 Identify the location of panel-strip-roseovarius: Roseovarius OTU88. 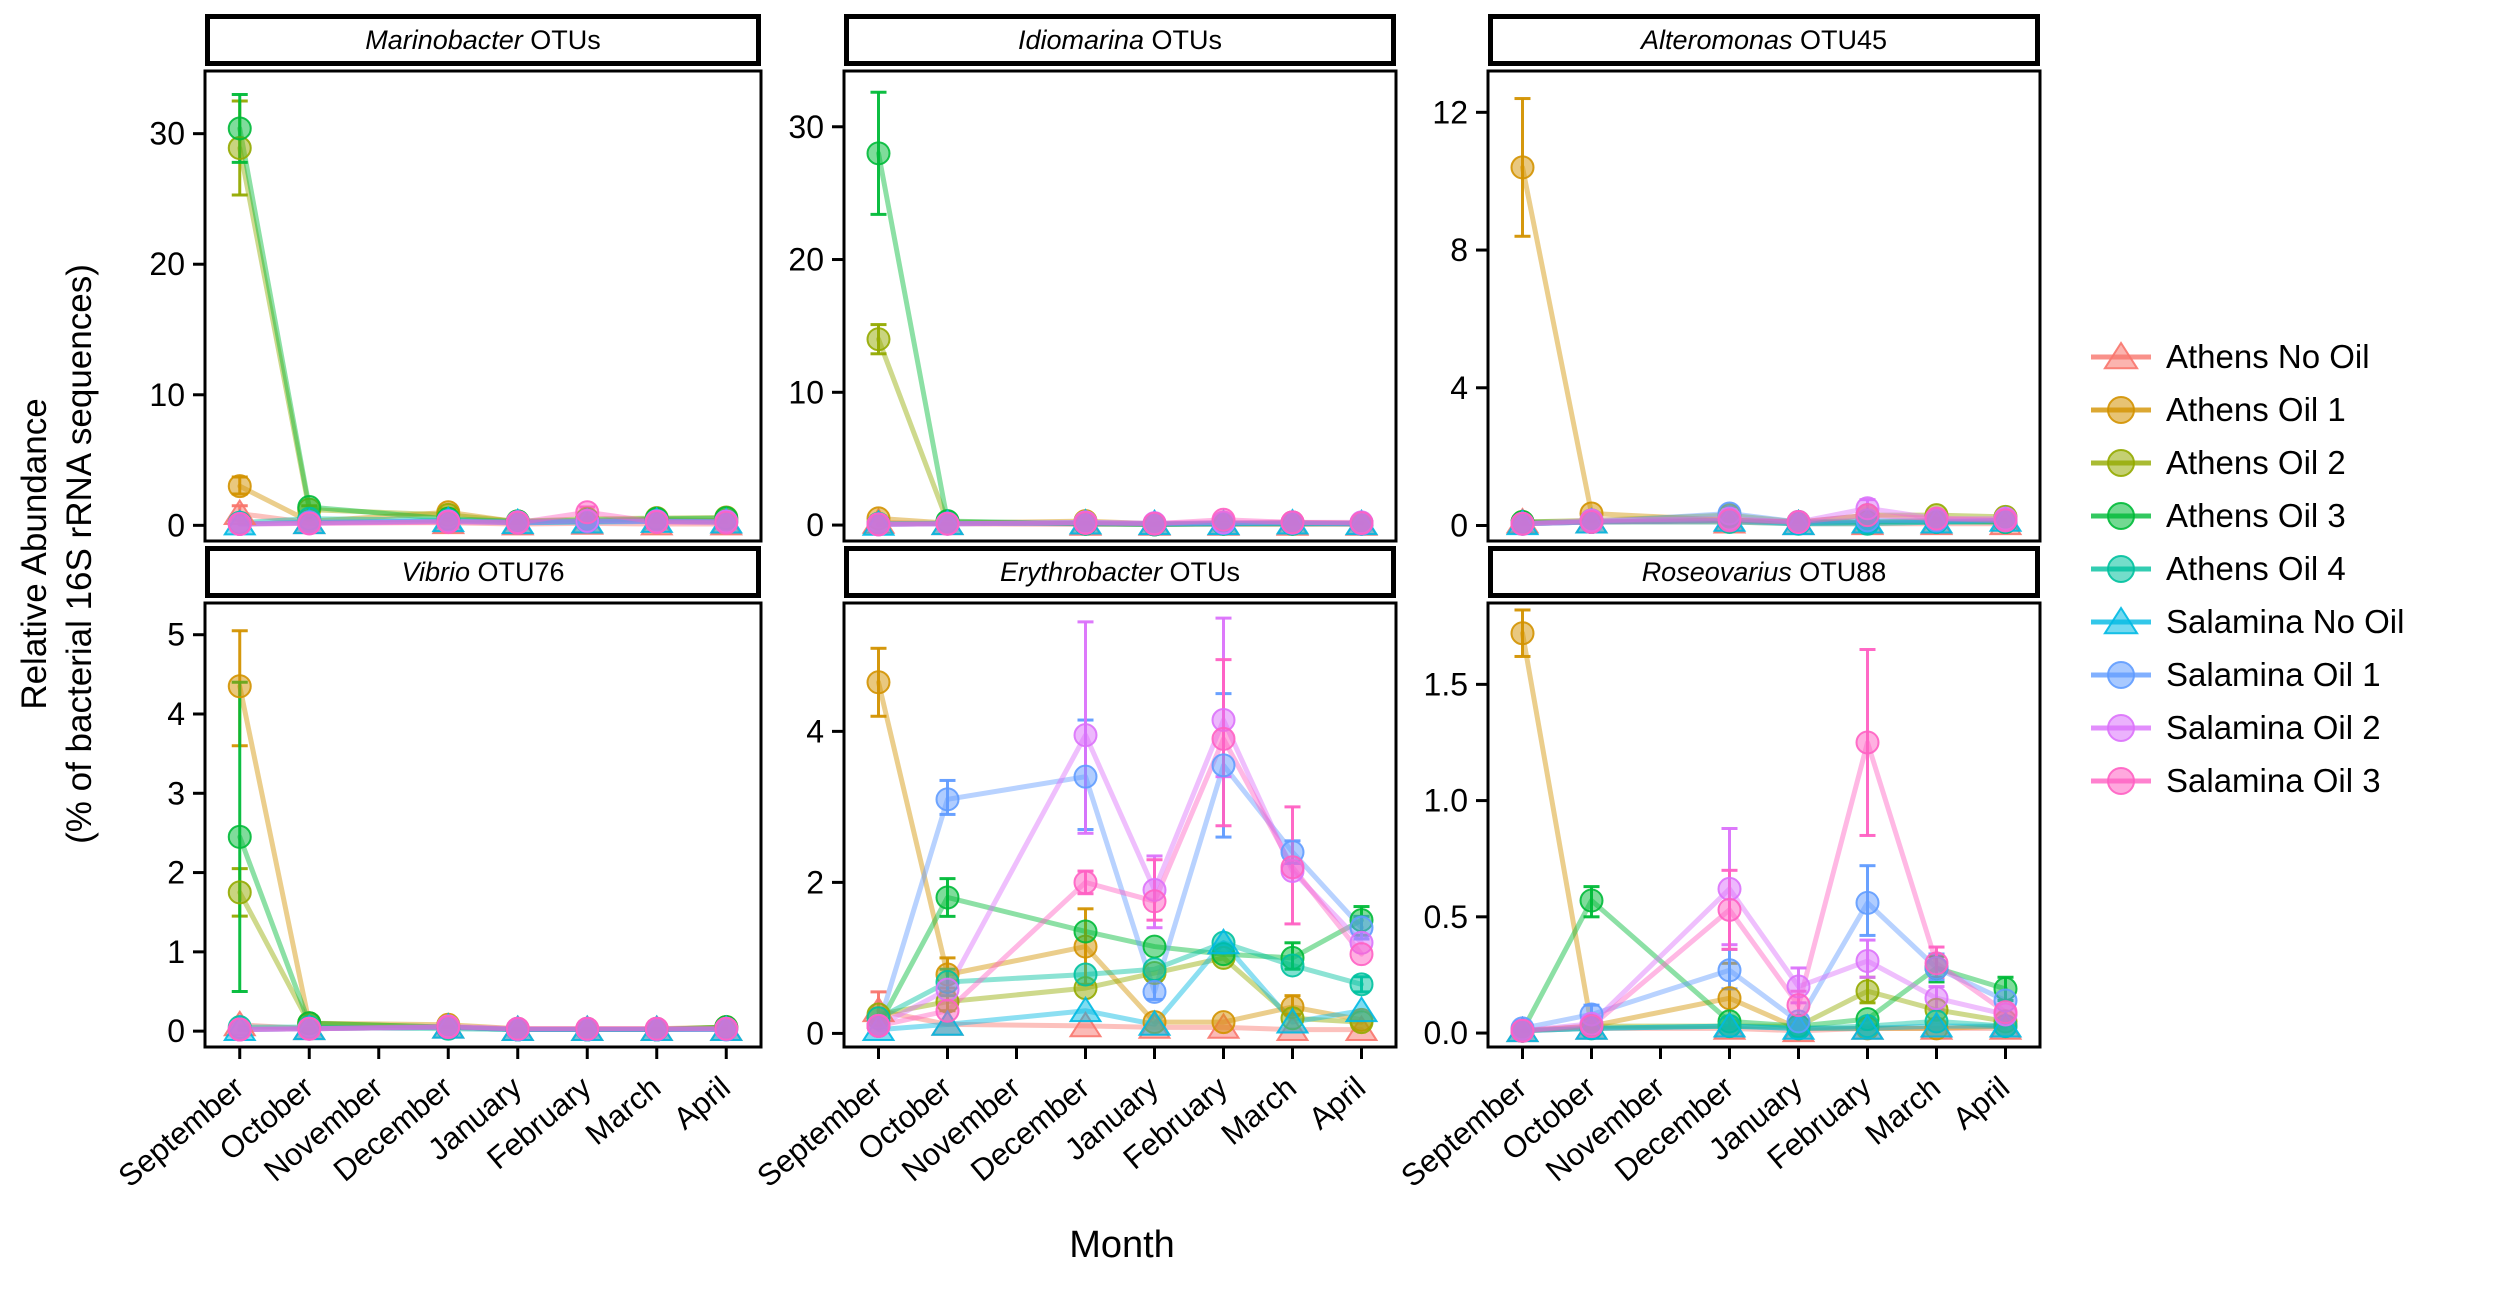
(1764, 572).